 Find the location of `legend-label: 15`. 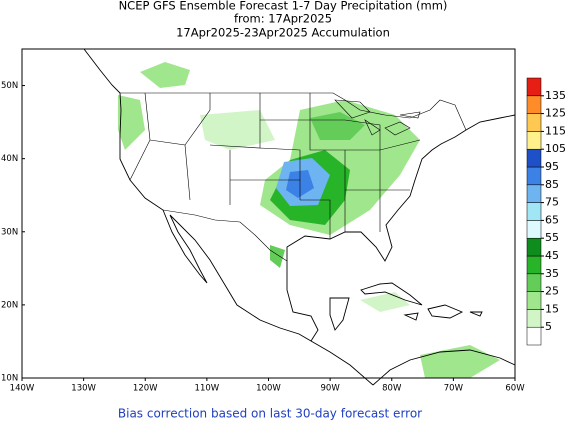

legend-label: 15 is located at coordinates (552, 308).